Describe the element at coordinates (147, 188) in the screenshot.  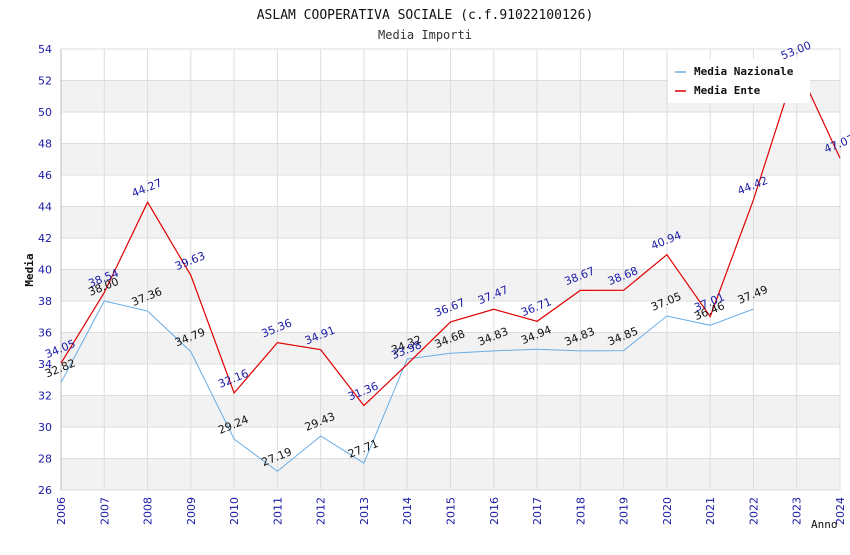
I see `data-label-ente: 44.27` at that location.